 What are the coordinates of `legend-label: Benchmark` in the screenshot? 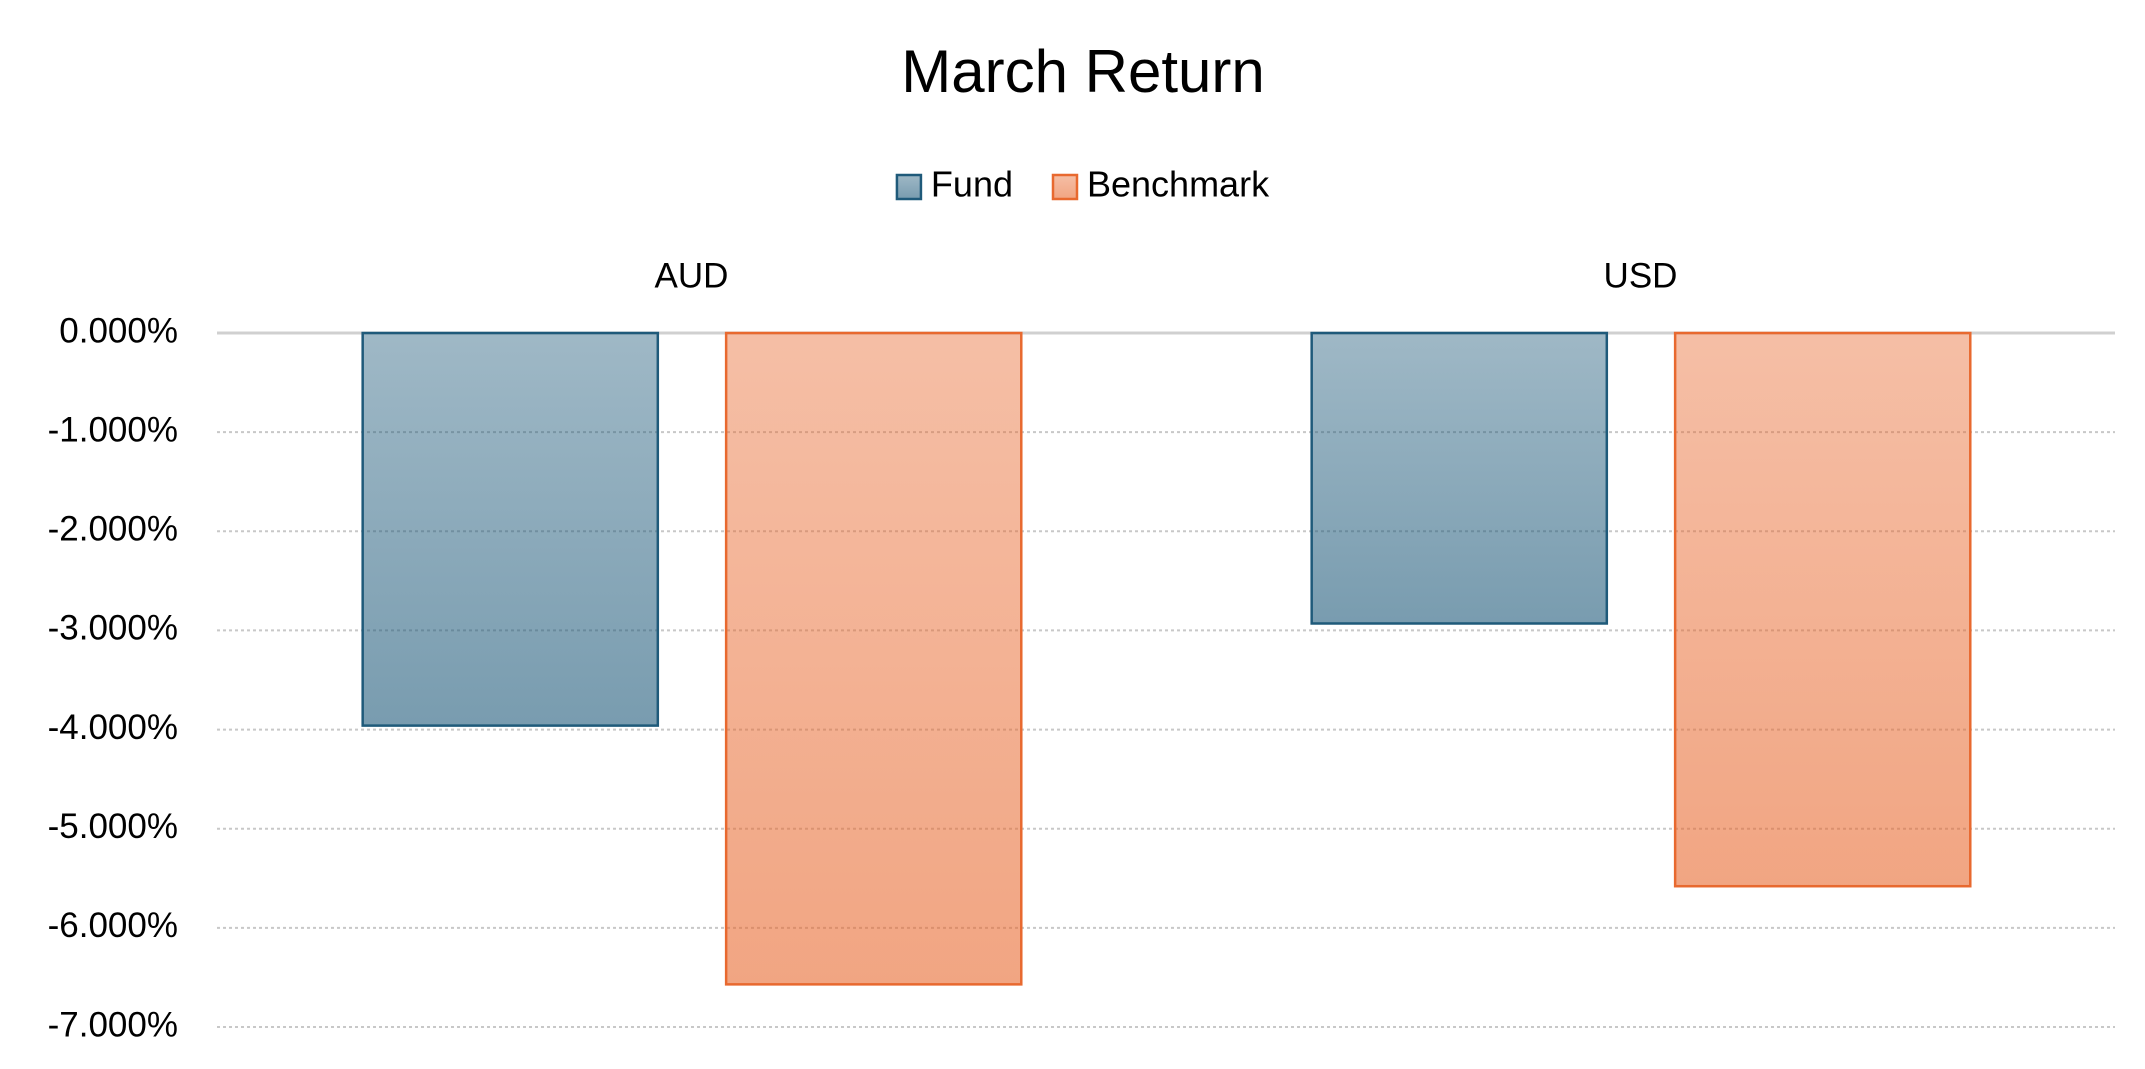 It's located at (1178, 184).